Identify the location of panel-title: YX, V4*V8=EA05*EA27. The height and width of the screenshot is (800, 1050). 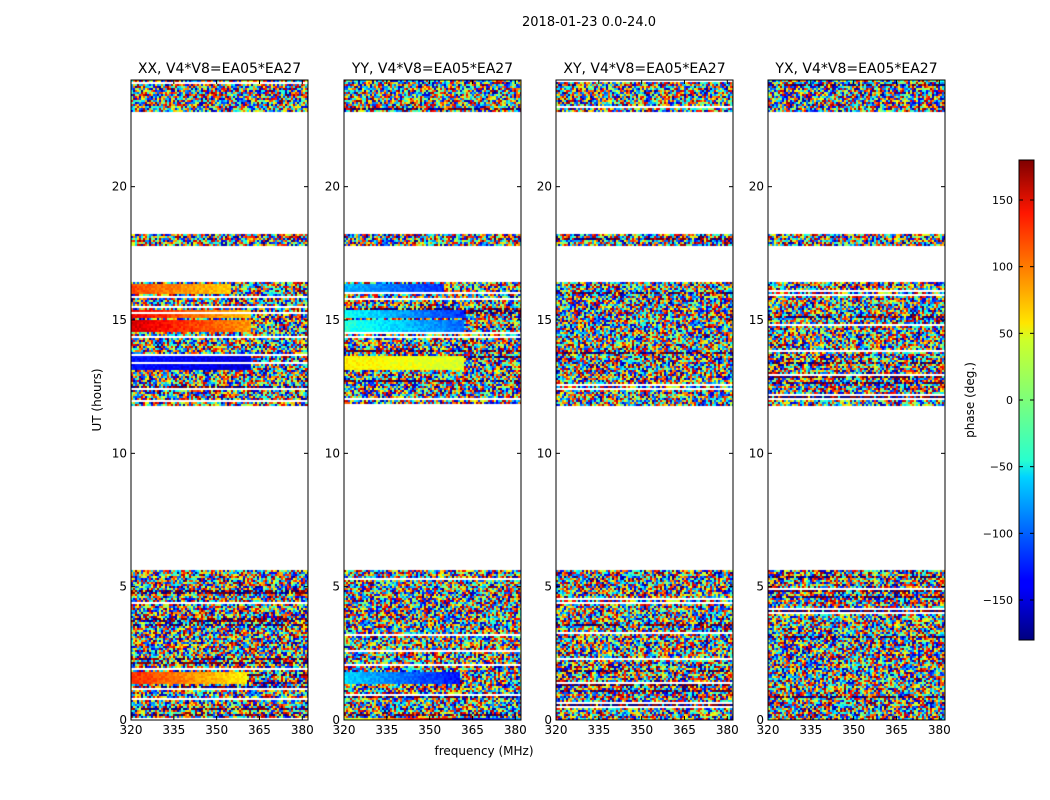
(855, 69).